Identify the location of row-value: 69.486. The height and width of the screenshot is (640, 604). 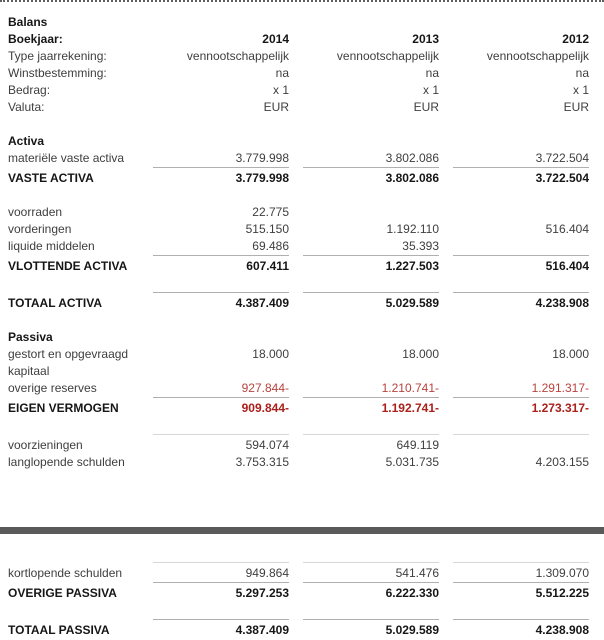
(270, 246).